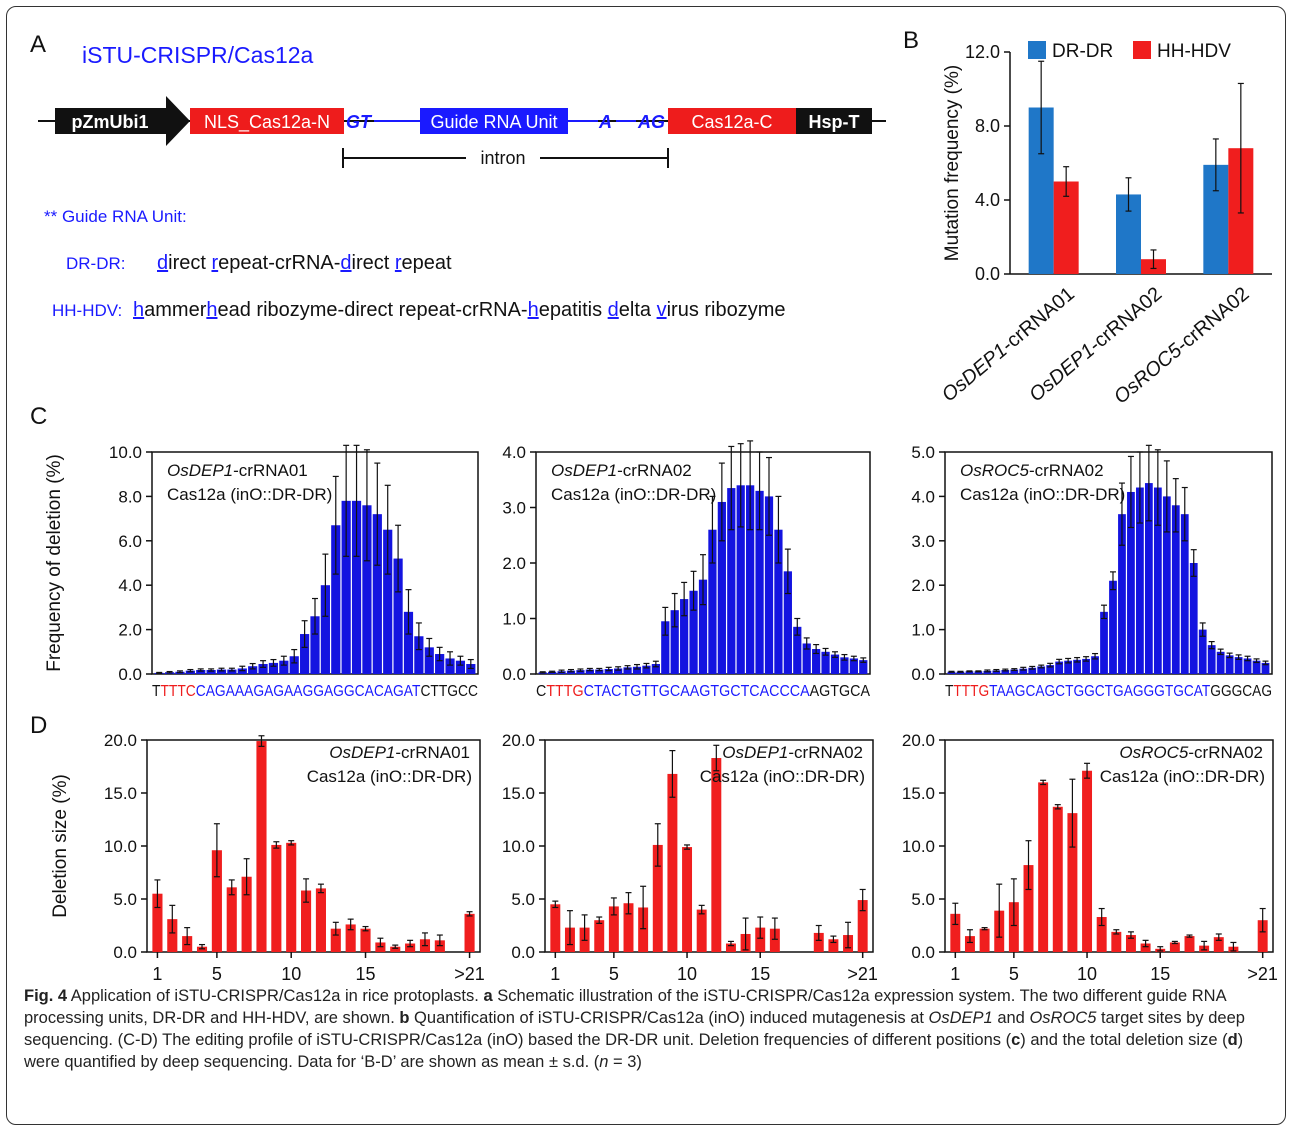 The height and width of the screenshot is (1130, 1292). I want to click on chart-d3-annotation-gene: OsROC5, so click(1154, 752).